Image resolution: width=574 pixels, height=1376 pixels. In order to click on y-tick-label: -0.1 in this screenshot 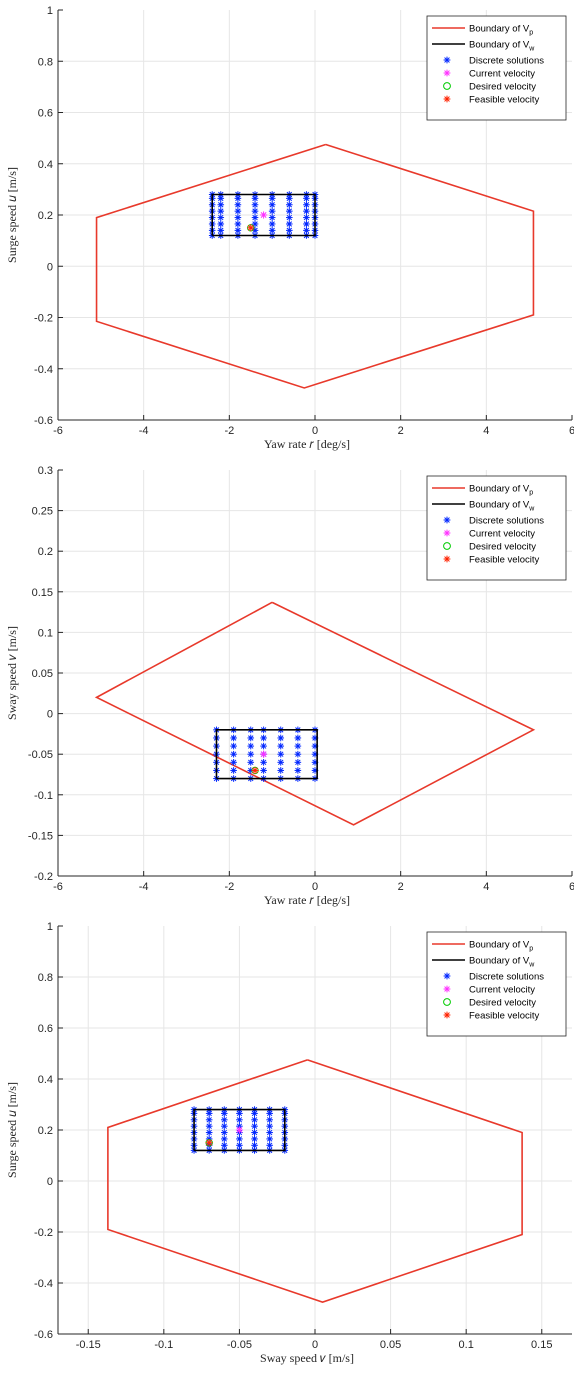, I will do `click(43, 796)`.